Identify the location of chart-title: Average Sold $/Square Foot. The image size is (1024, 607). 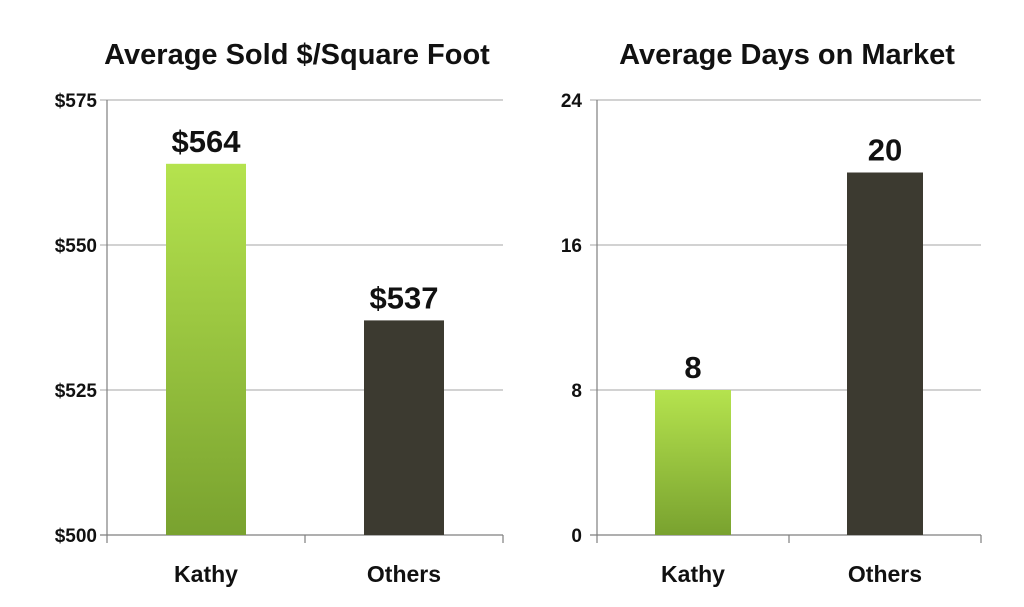
(297, 55).